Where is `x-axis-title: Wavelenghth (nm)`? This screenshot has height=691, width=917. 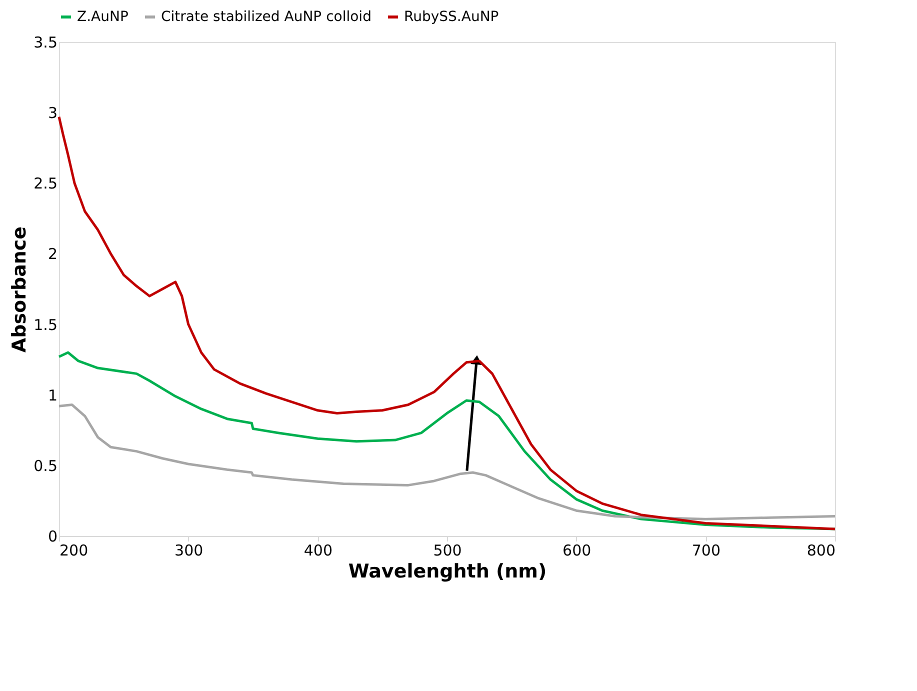 x-axis-title: Wavelenghth (nm) is located at coordinates (447, 571).